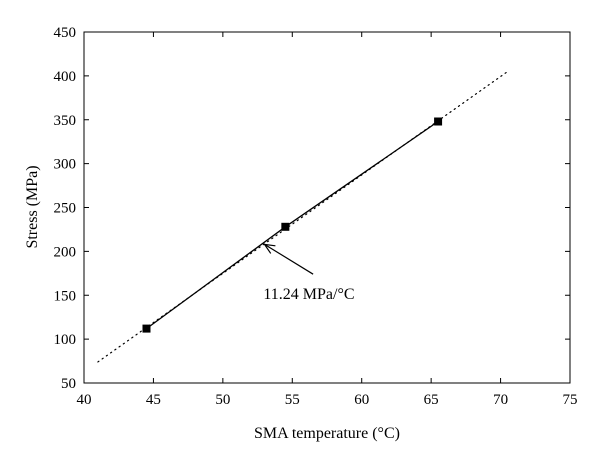  I want to click on annotation-arrow-head, so click(269, 248).